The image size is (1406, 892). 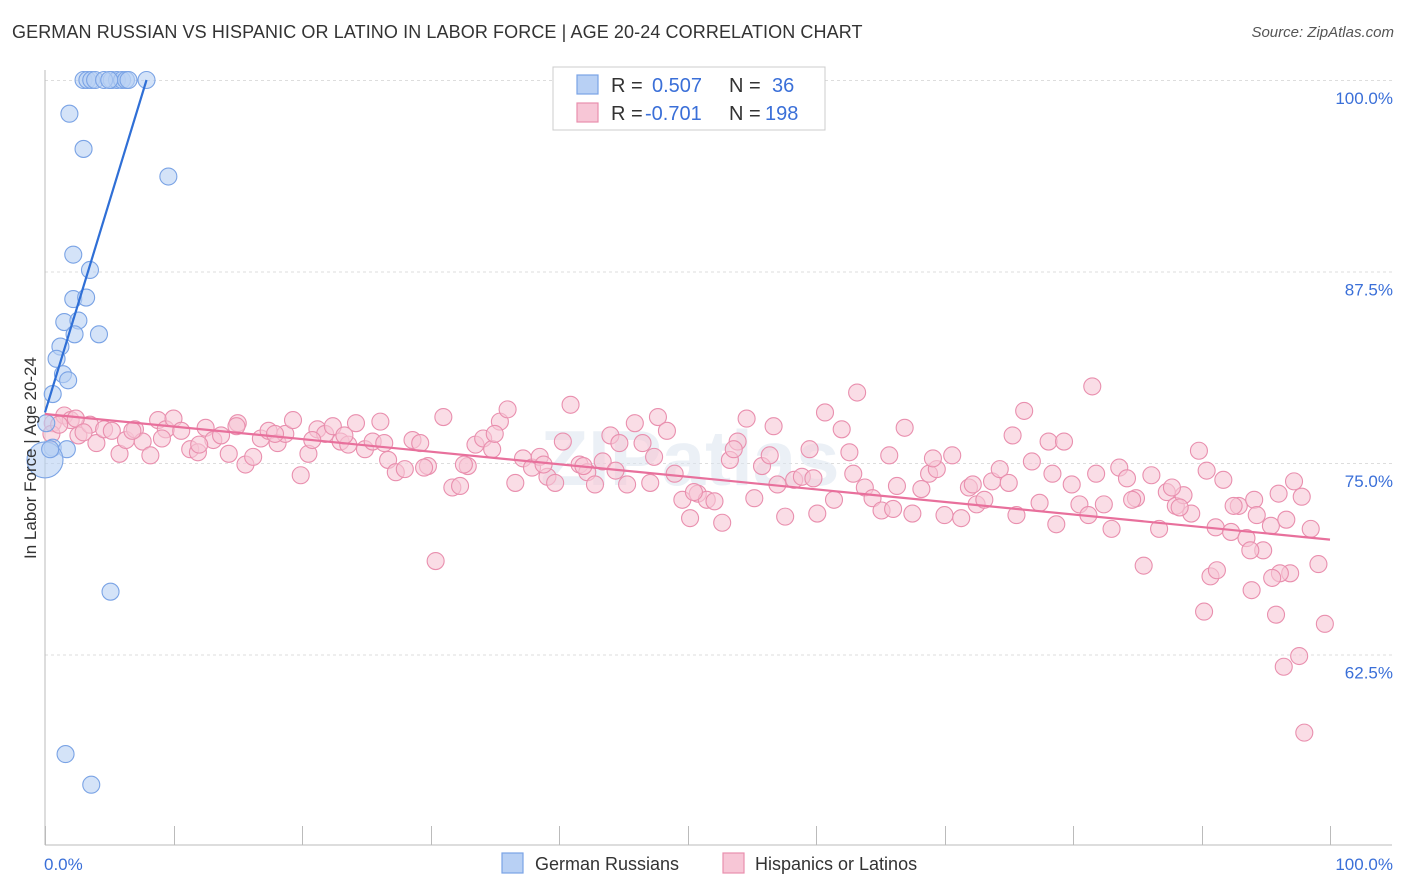 I want to click on x-tick-label: 0.0%, so click(x=63, y=864).